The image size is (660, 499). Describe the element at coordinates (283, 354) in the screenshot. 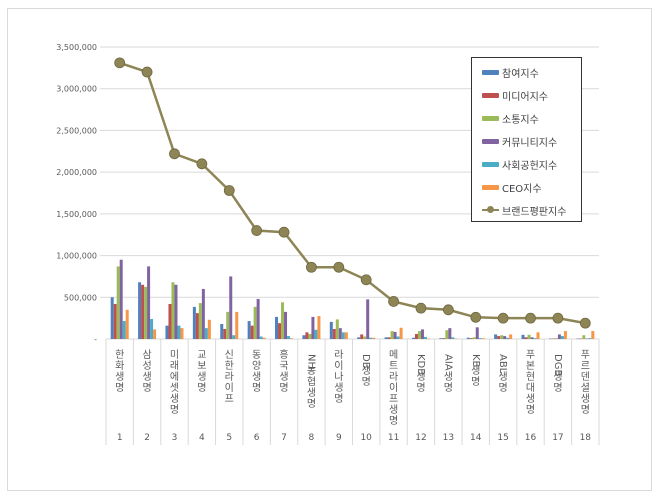

I see `category-label: 흥` at that location.